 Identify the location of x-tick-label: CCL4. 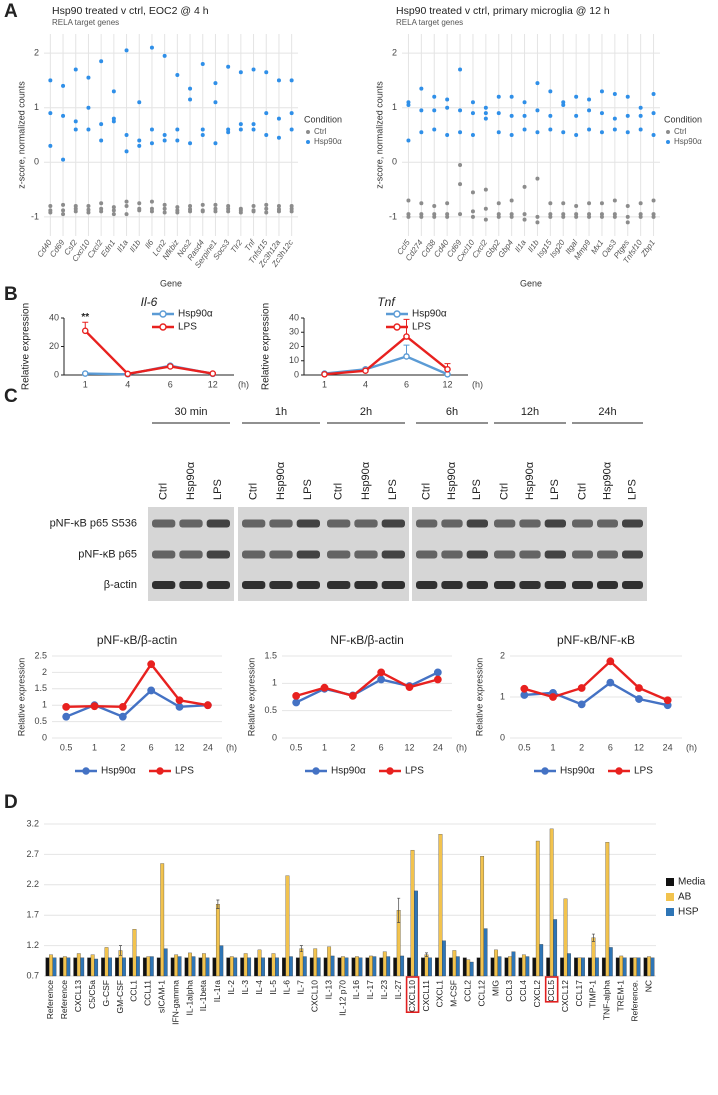
(523, 991).